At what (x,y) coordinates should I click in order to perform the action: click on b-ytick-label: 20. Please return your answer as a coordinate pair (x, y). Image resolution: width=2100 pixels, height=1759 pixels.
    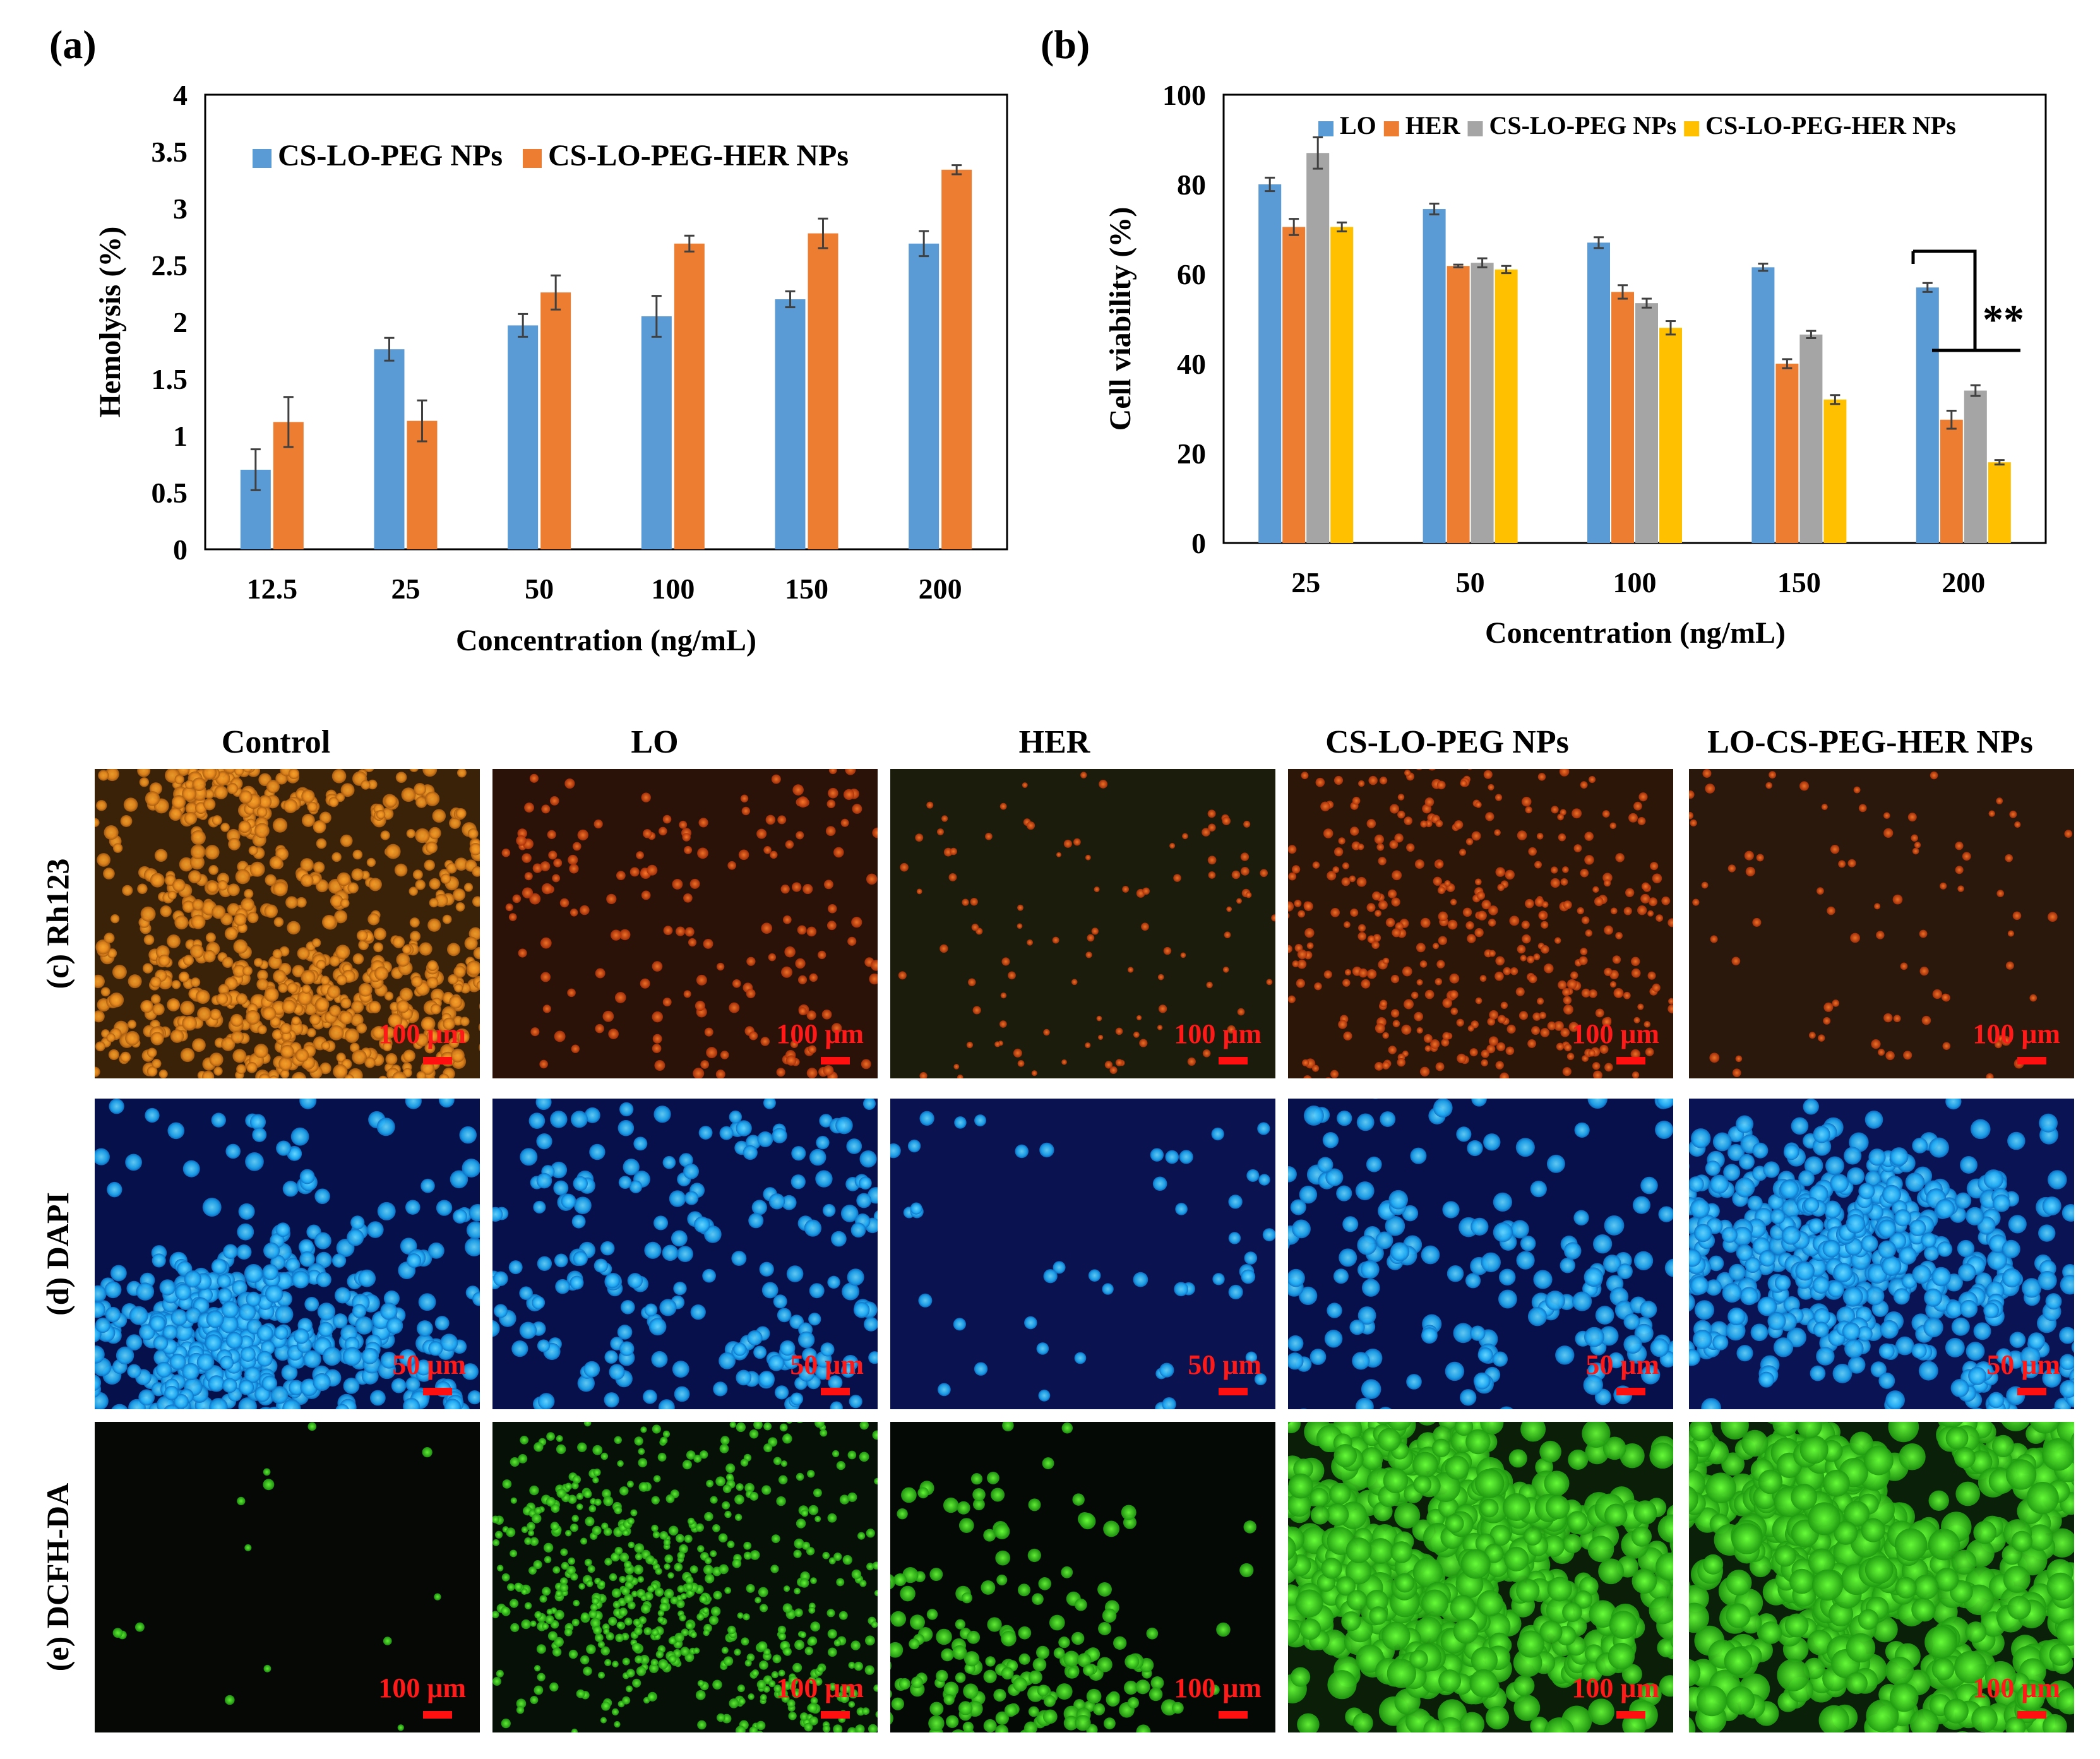
    Looking at the image, I should click on (1191, 454).